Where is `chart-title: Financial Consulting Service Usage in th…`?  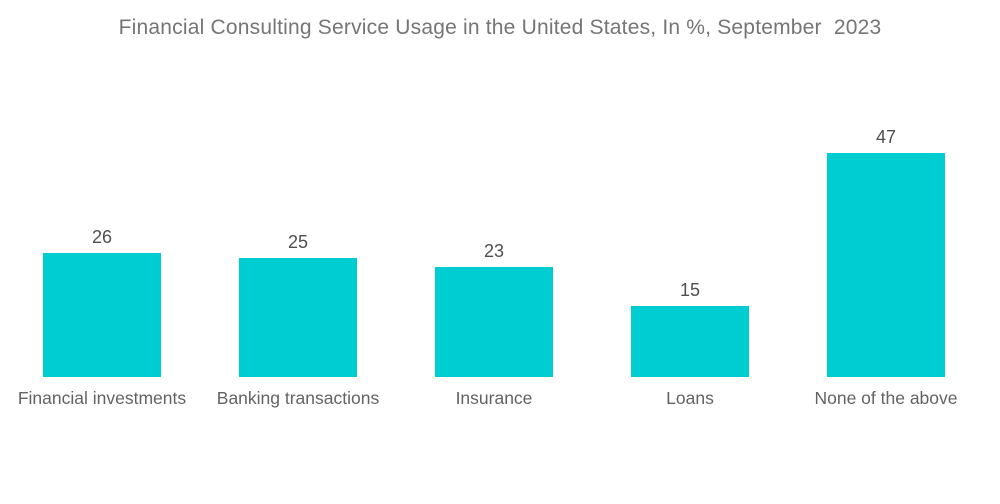 chart-title: Financial Consulting Service Usage in th… is located at coordinates (500, 27).